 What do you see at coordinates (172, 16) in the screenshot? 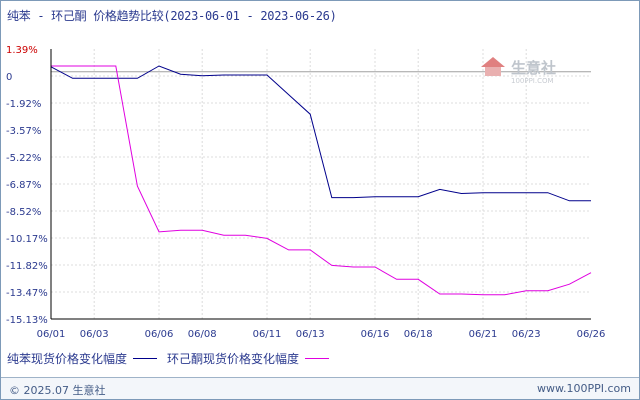
I see `chart-title: 纯苯 - 环己酮 价格趋势比较(2023-06-01 - 2023-06-26)` at bounding box center [172, 16].